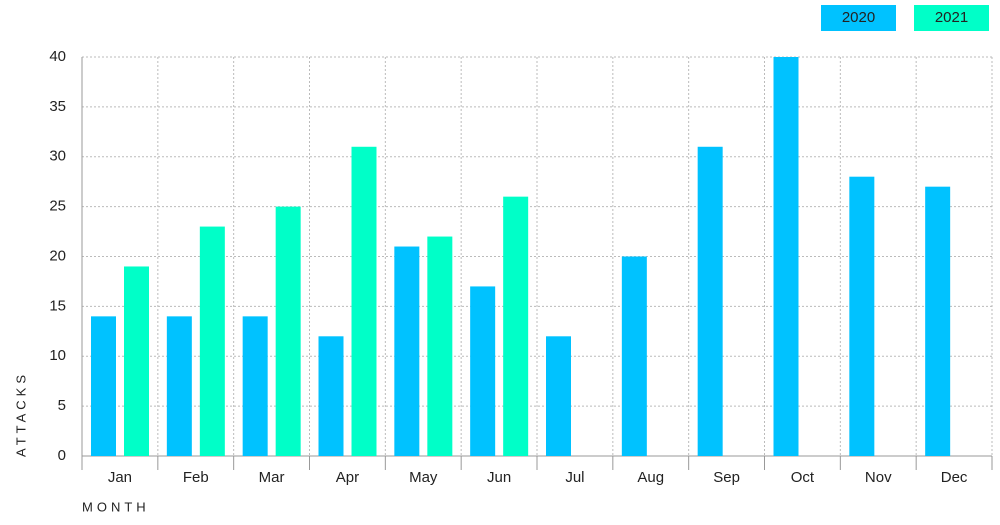  I want to click on y-tick-label: 0, so click(62, 455).